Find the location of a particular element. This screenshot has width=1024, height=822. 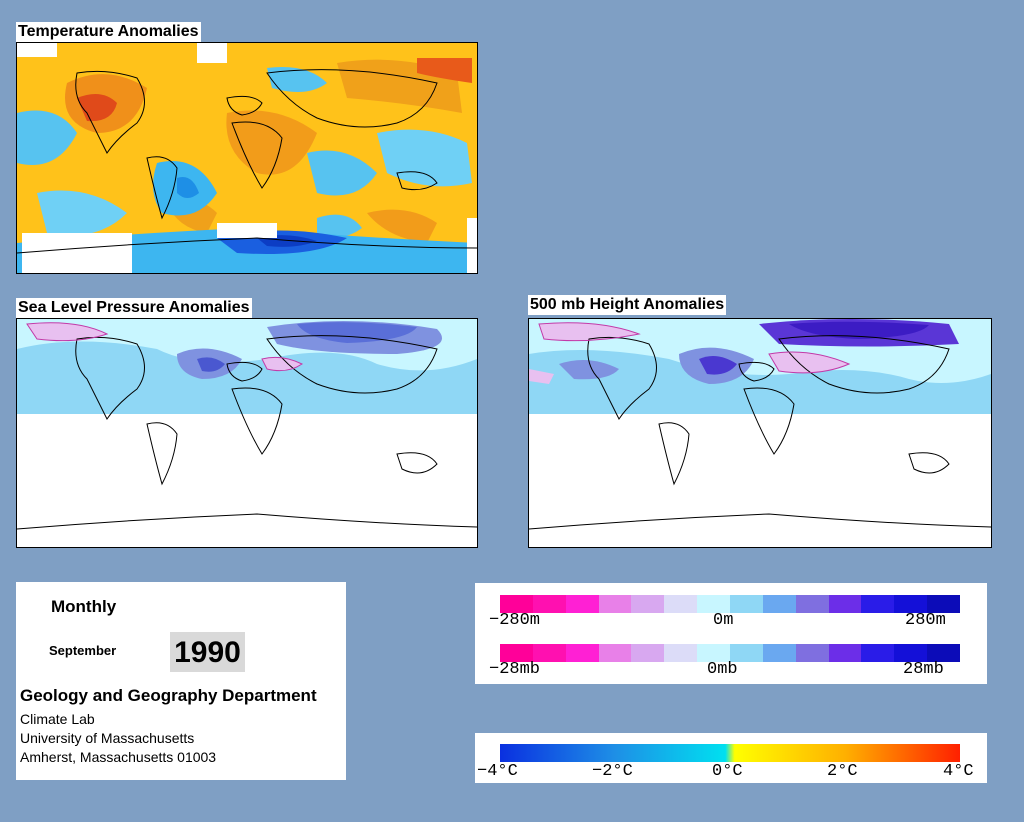

pressure-max-label: 28mb is located at coordinates (923, 669).